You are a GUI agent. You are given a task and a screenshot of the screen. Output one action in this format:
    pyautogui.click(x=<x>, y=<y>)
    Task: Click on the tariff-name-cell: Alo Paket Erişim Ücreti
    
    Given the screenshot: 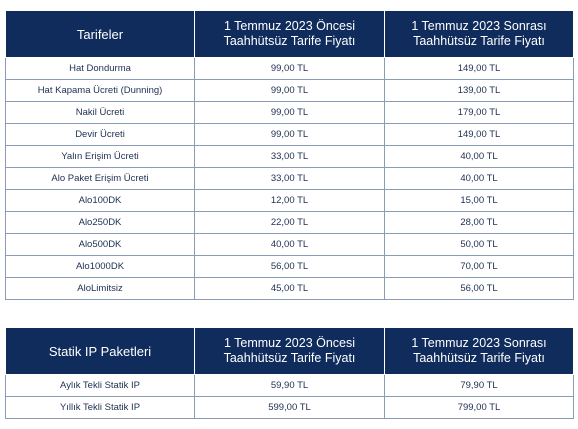 What is the action you would take?
    pyautogui.click(x=100, y=178)
    